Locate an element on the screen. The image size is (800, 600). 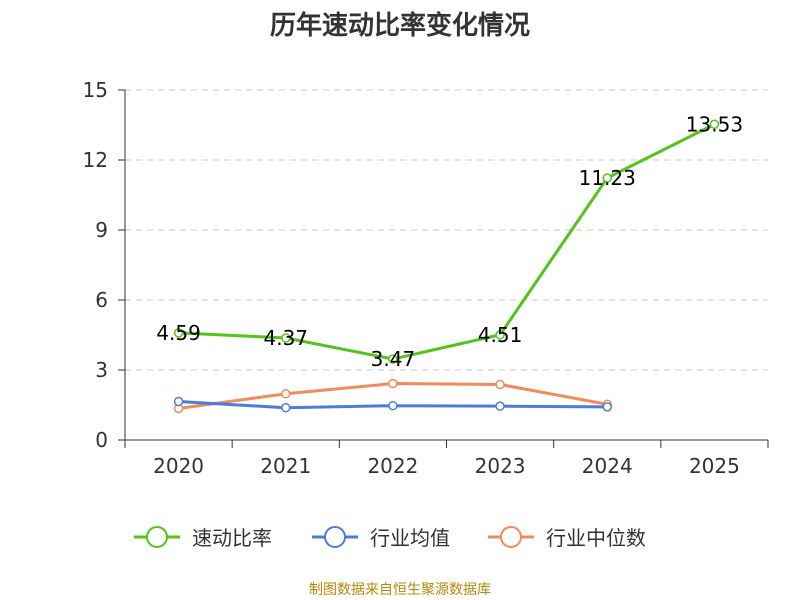
y-tick-label: 12 is located at coordinates (95, 160).